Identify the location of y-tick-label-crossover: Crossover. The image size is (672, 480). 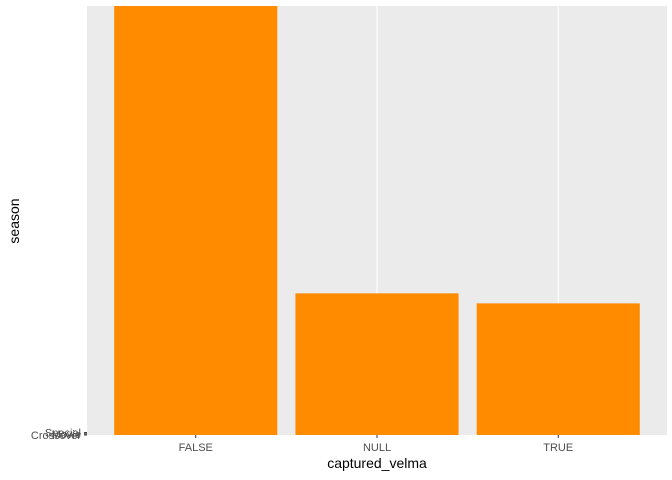
(56, 436).